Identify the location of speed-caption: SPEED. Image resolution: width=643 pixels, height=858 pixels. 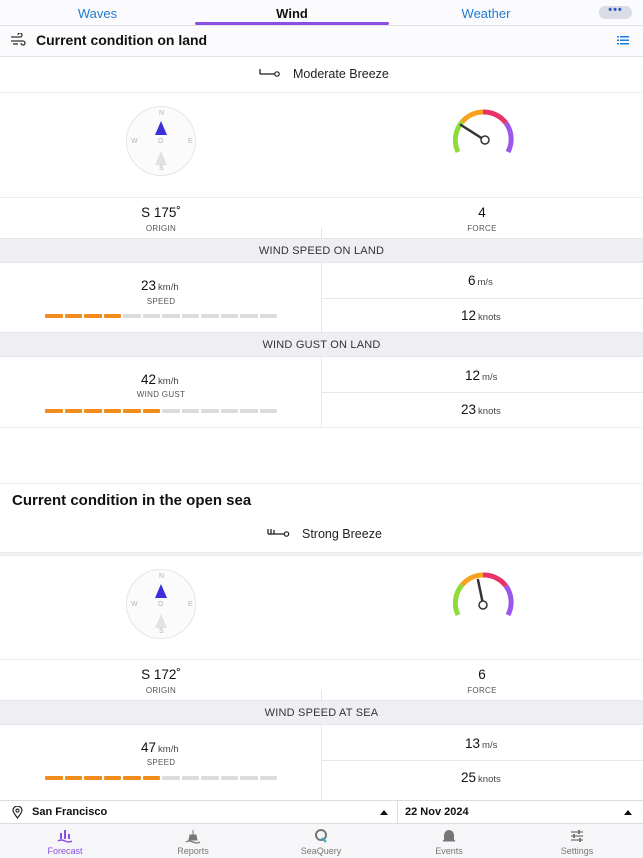
(161, 762).